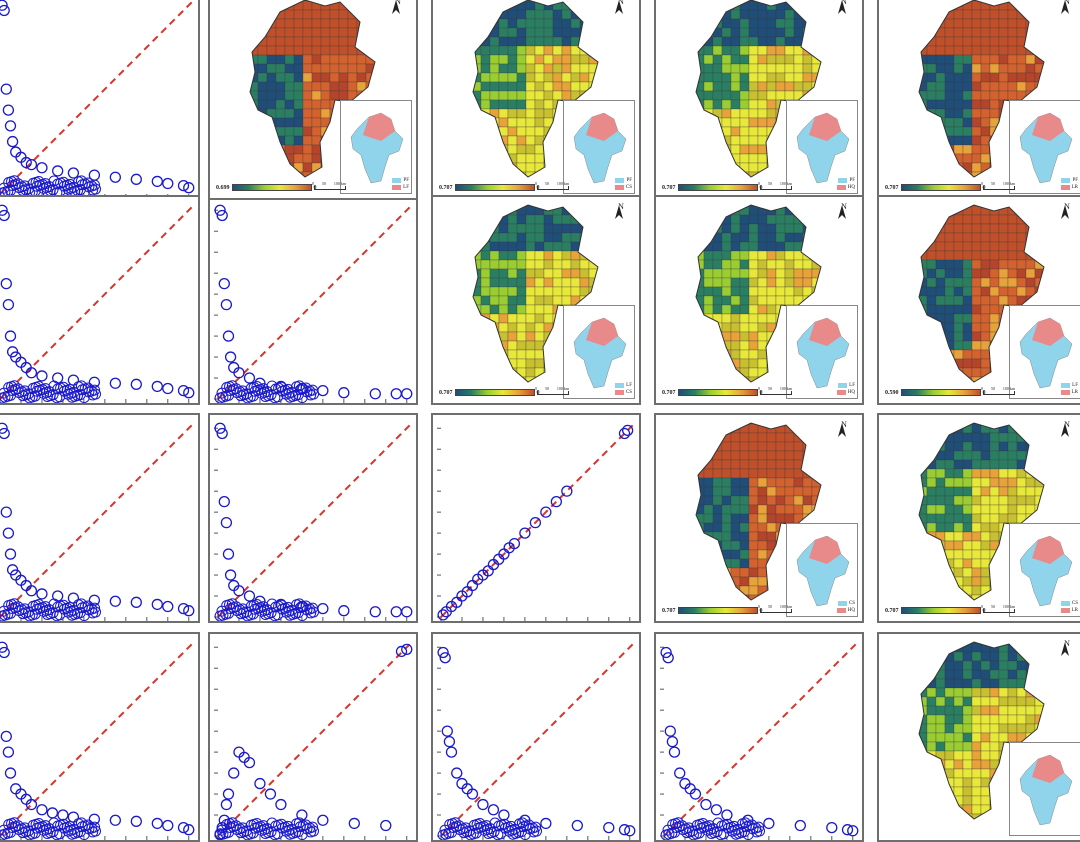 This screenshot has width=1080, height=842. Describe the element at coordinates (536, 518) in the screenshot. I see `scatter-panel-r2c2` at that location.